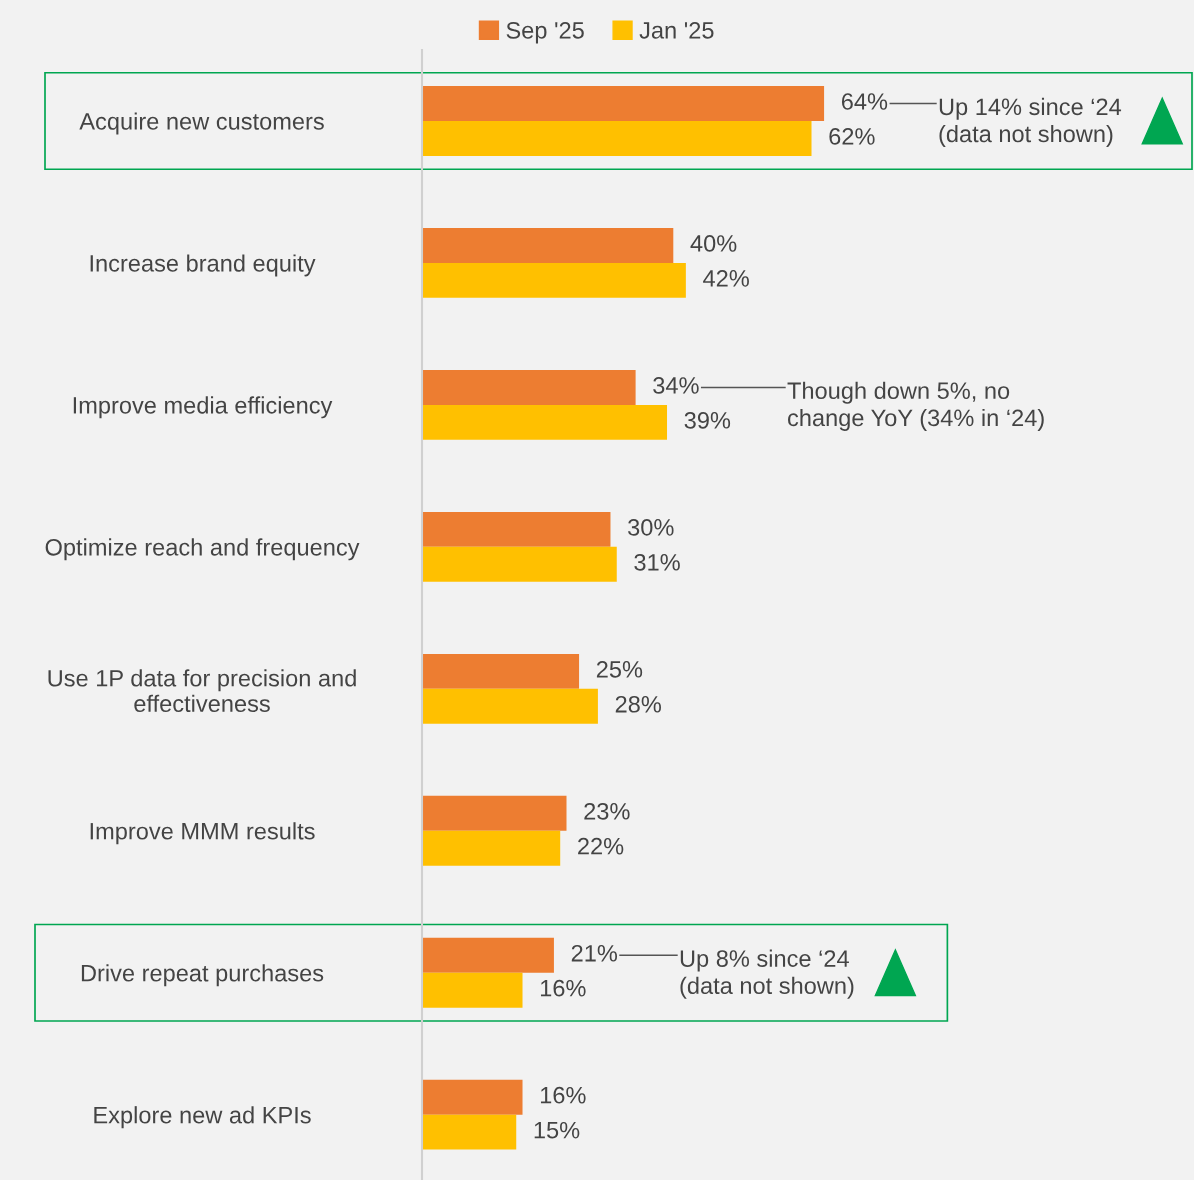 Image resolution: width=1194 pixels, height=1180 pixels. I want to click on y-tick-label: Optimize reach and frequency, so click(202, 549).